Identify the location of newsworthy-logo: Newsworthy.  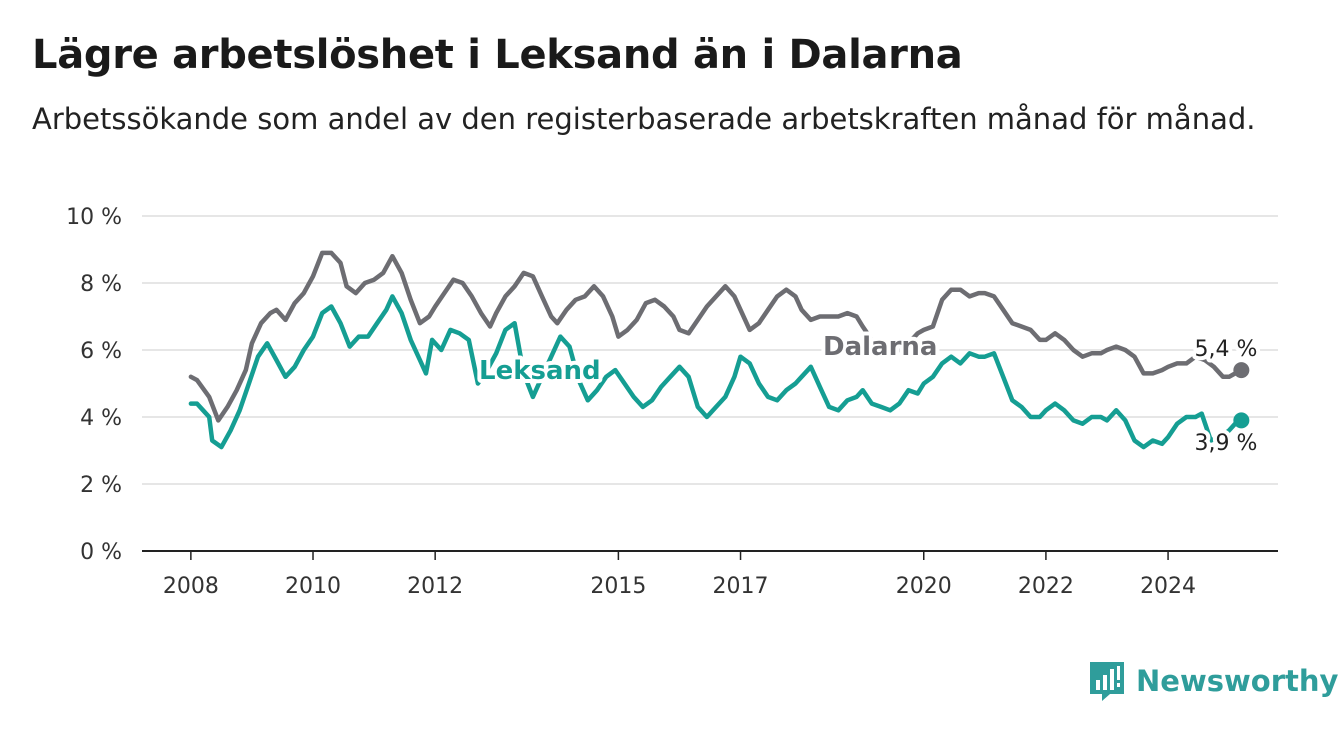
(1213, 681).